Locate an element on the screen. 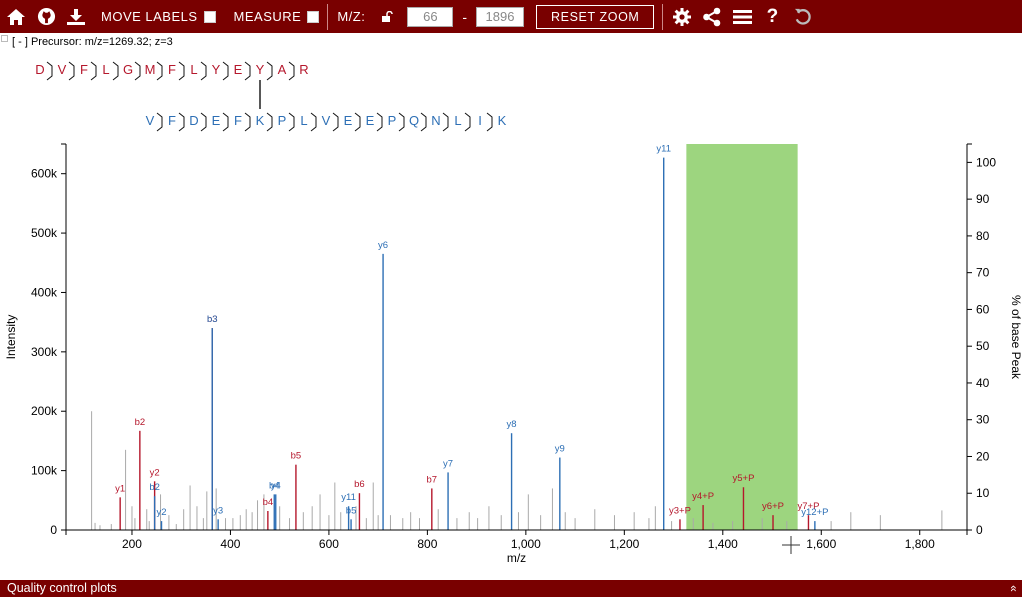  y-tick-label: 500k is located at coordinates (44, 233).